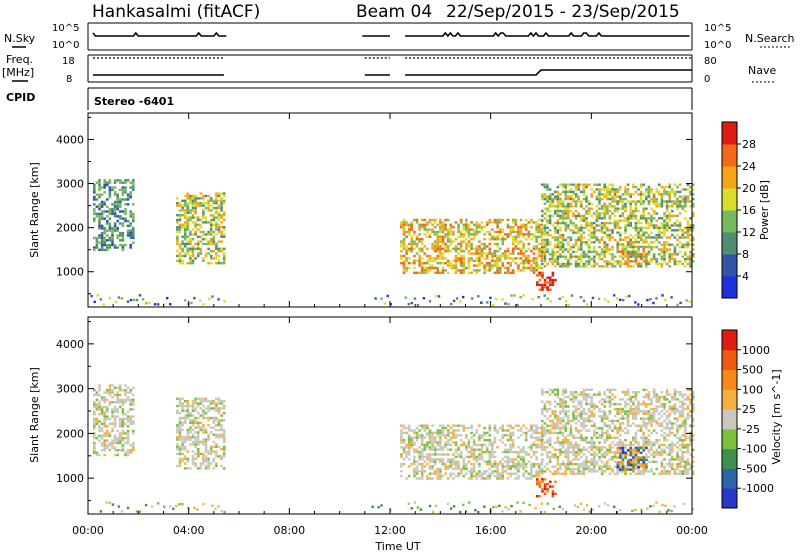 The width and height of the screenshot is (800, 554). What do you see at coordinates (707, 79) in the screenshot?
I see `nave-tick-bottom: 0` at bounding box center [707, 79].